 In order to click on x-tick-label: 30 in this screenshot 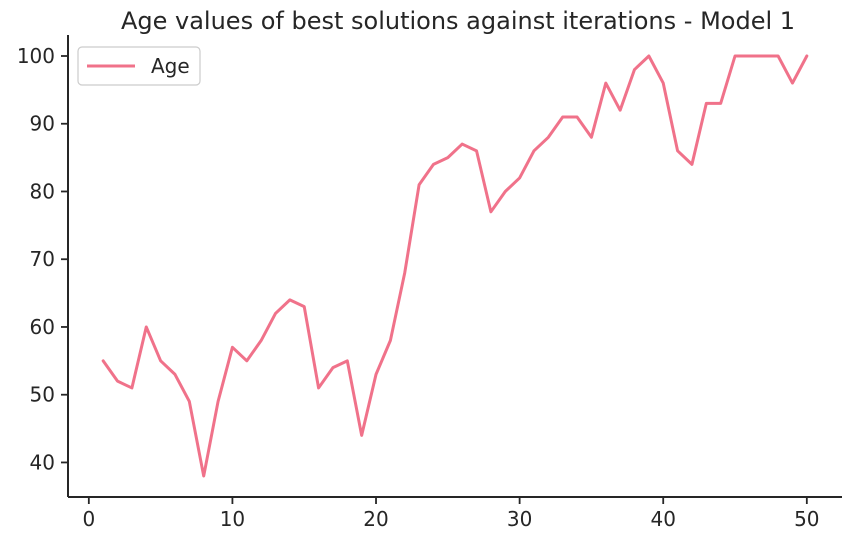, I will do `click(519, 519)`.